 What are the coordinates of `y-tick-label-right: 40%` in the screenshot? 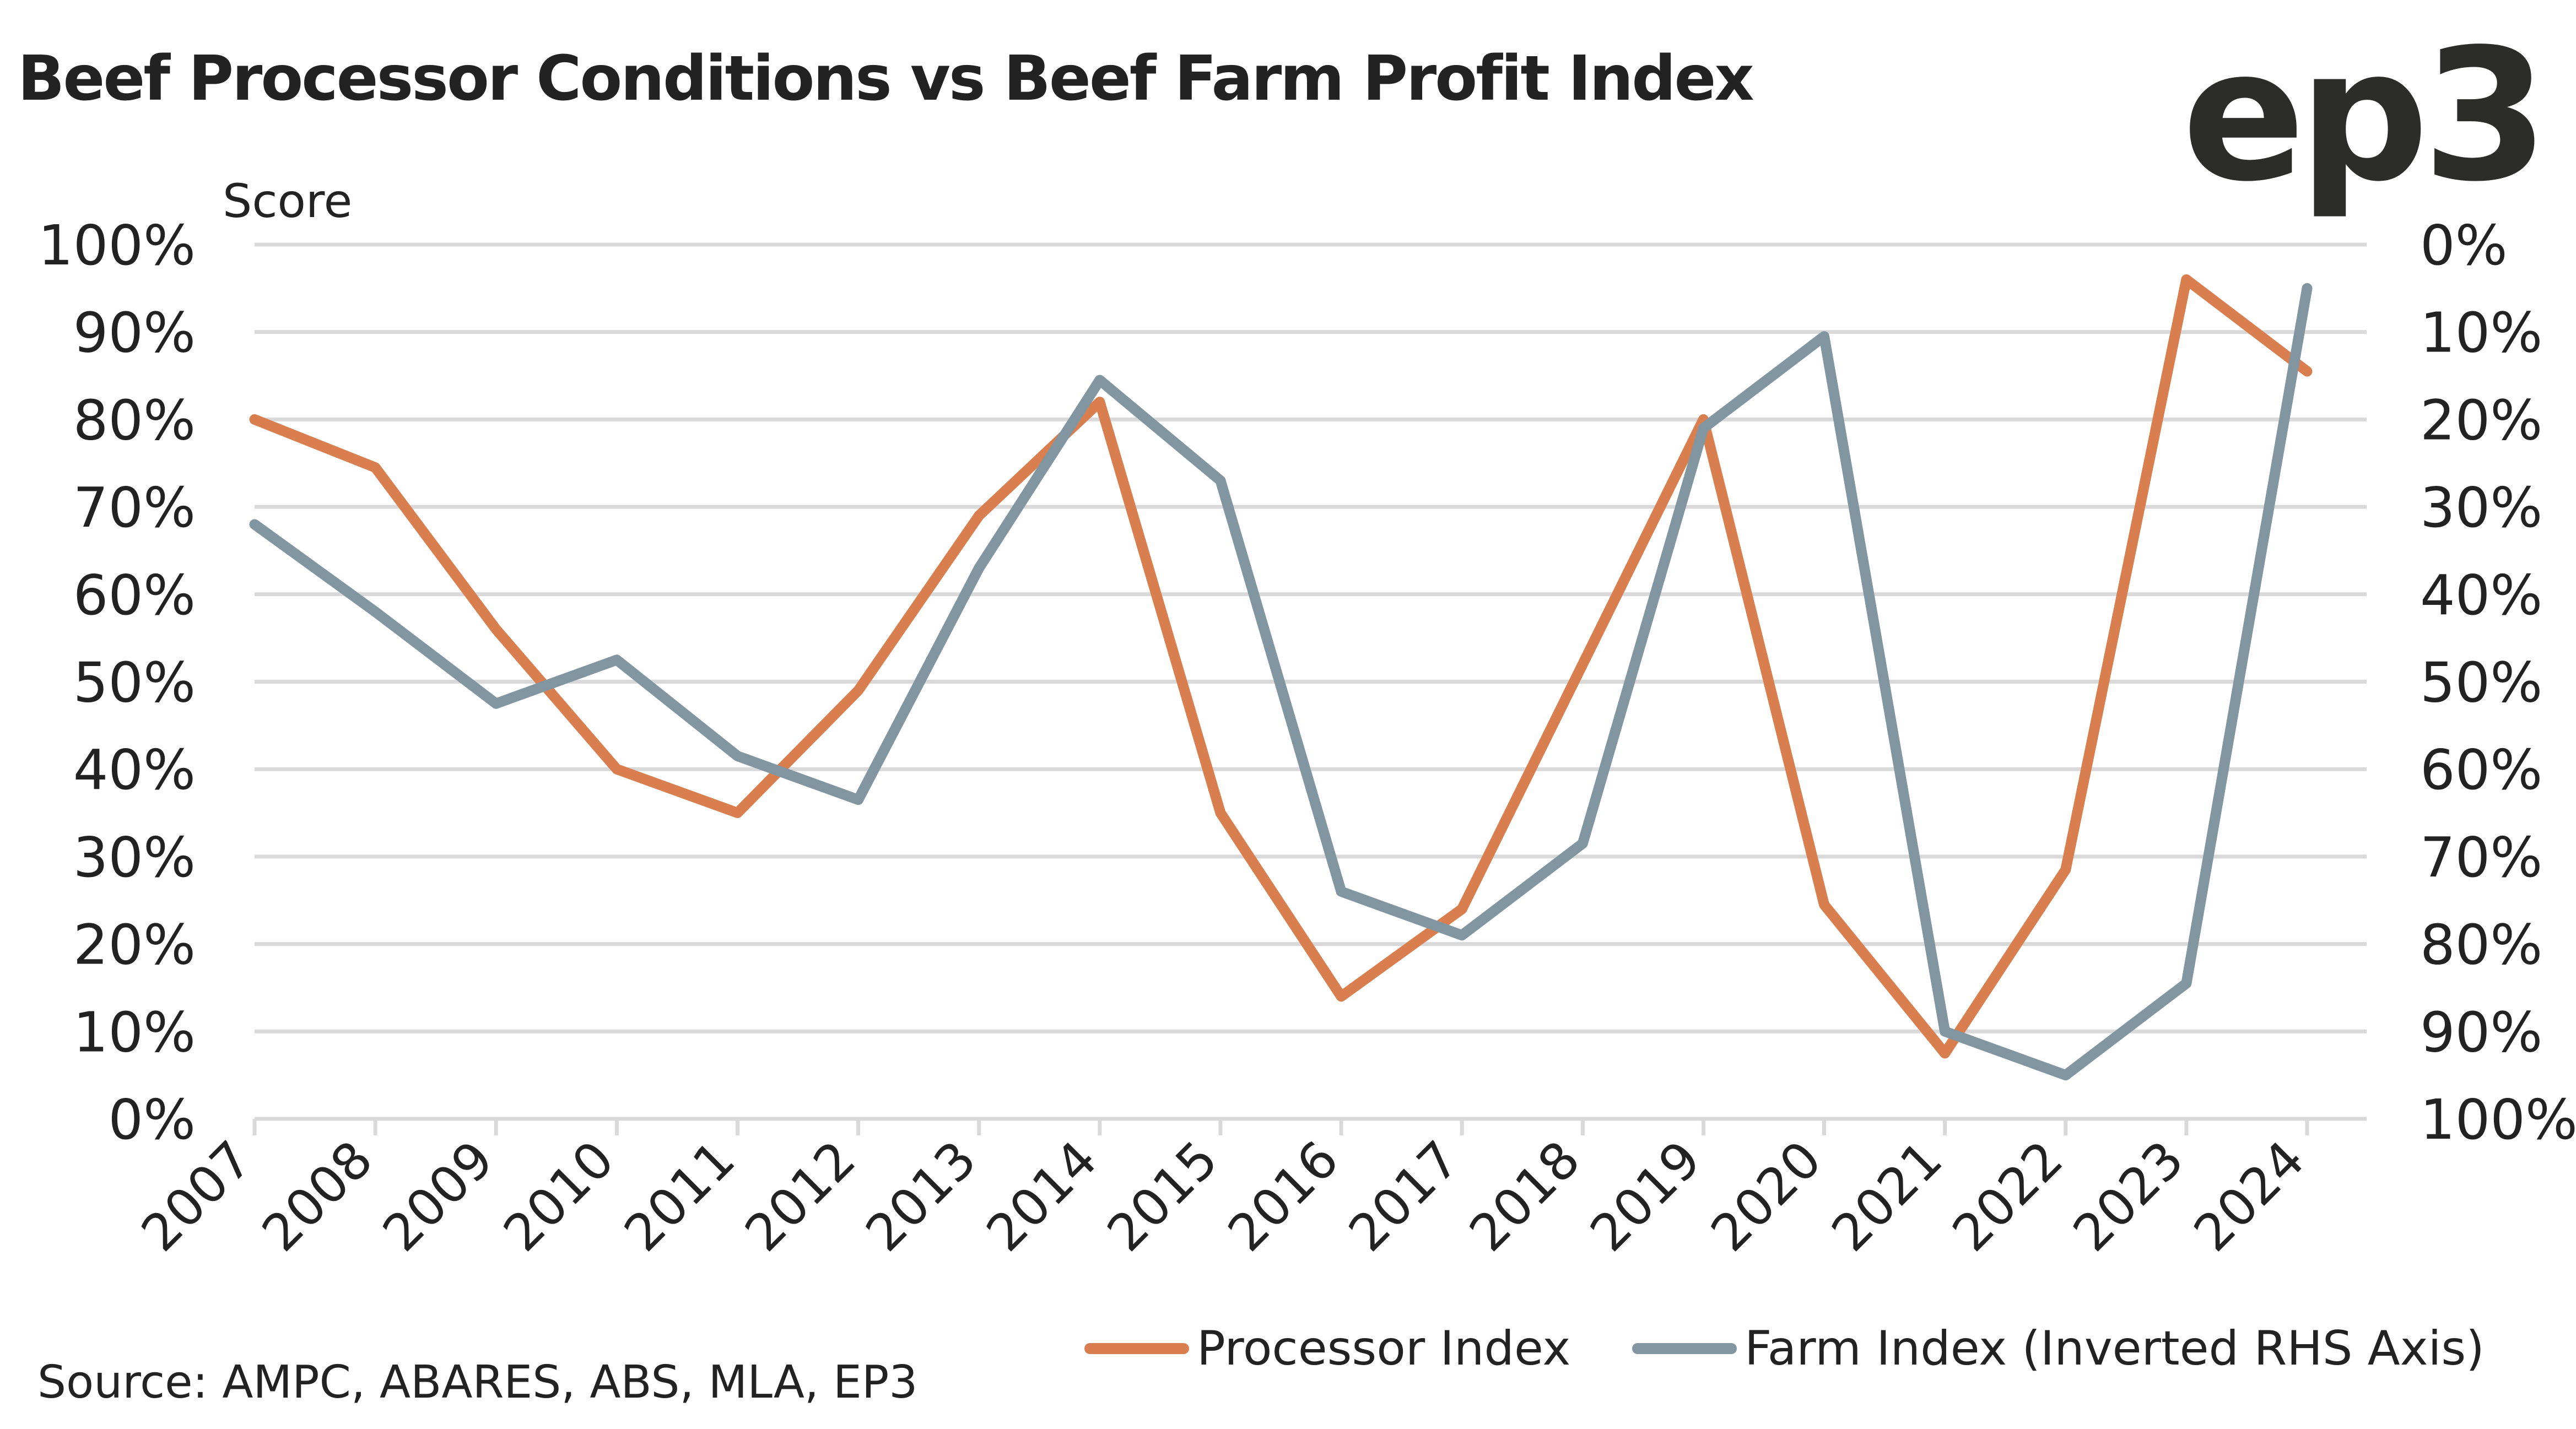 It's located at (2481, 595).